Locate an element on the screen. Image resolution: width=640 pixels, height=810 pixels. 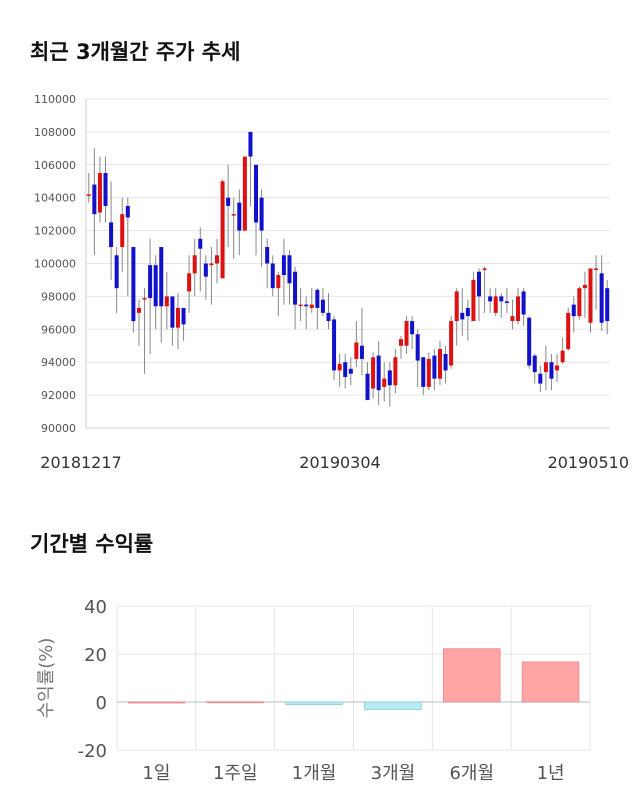
price-y-tick-label: 110000 is located at coordinates (55, 99).